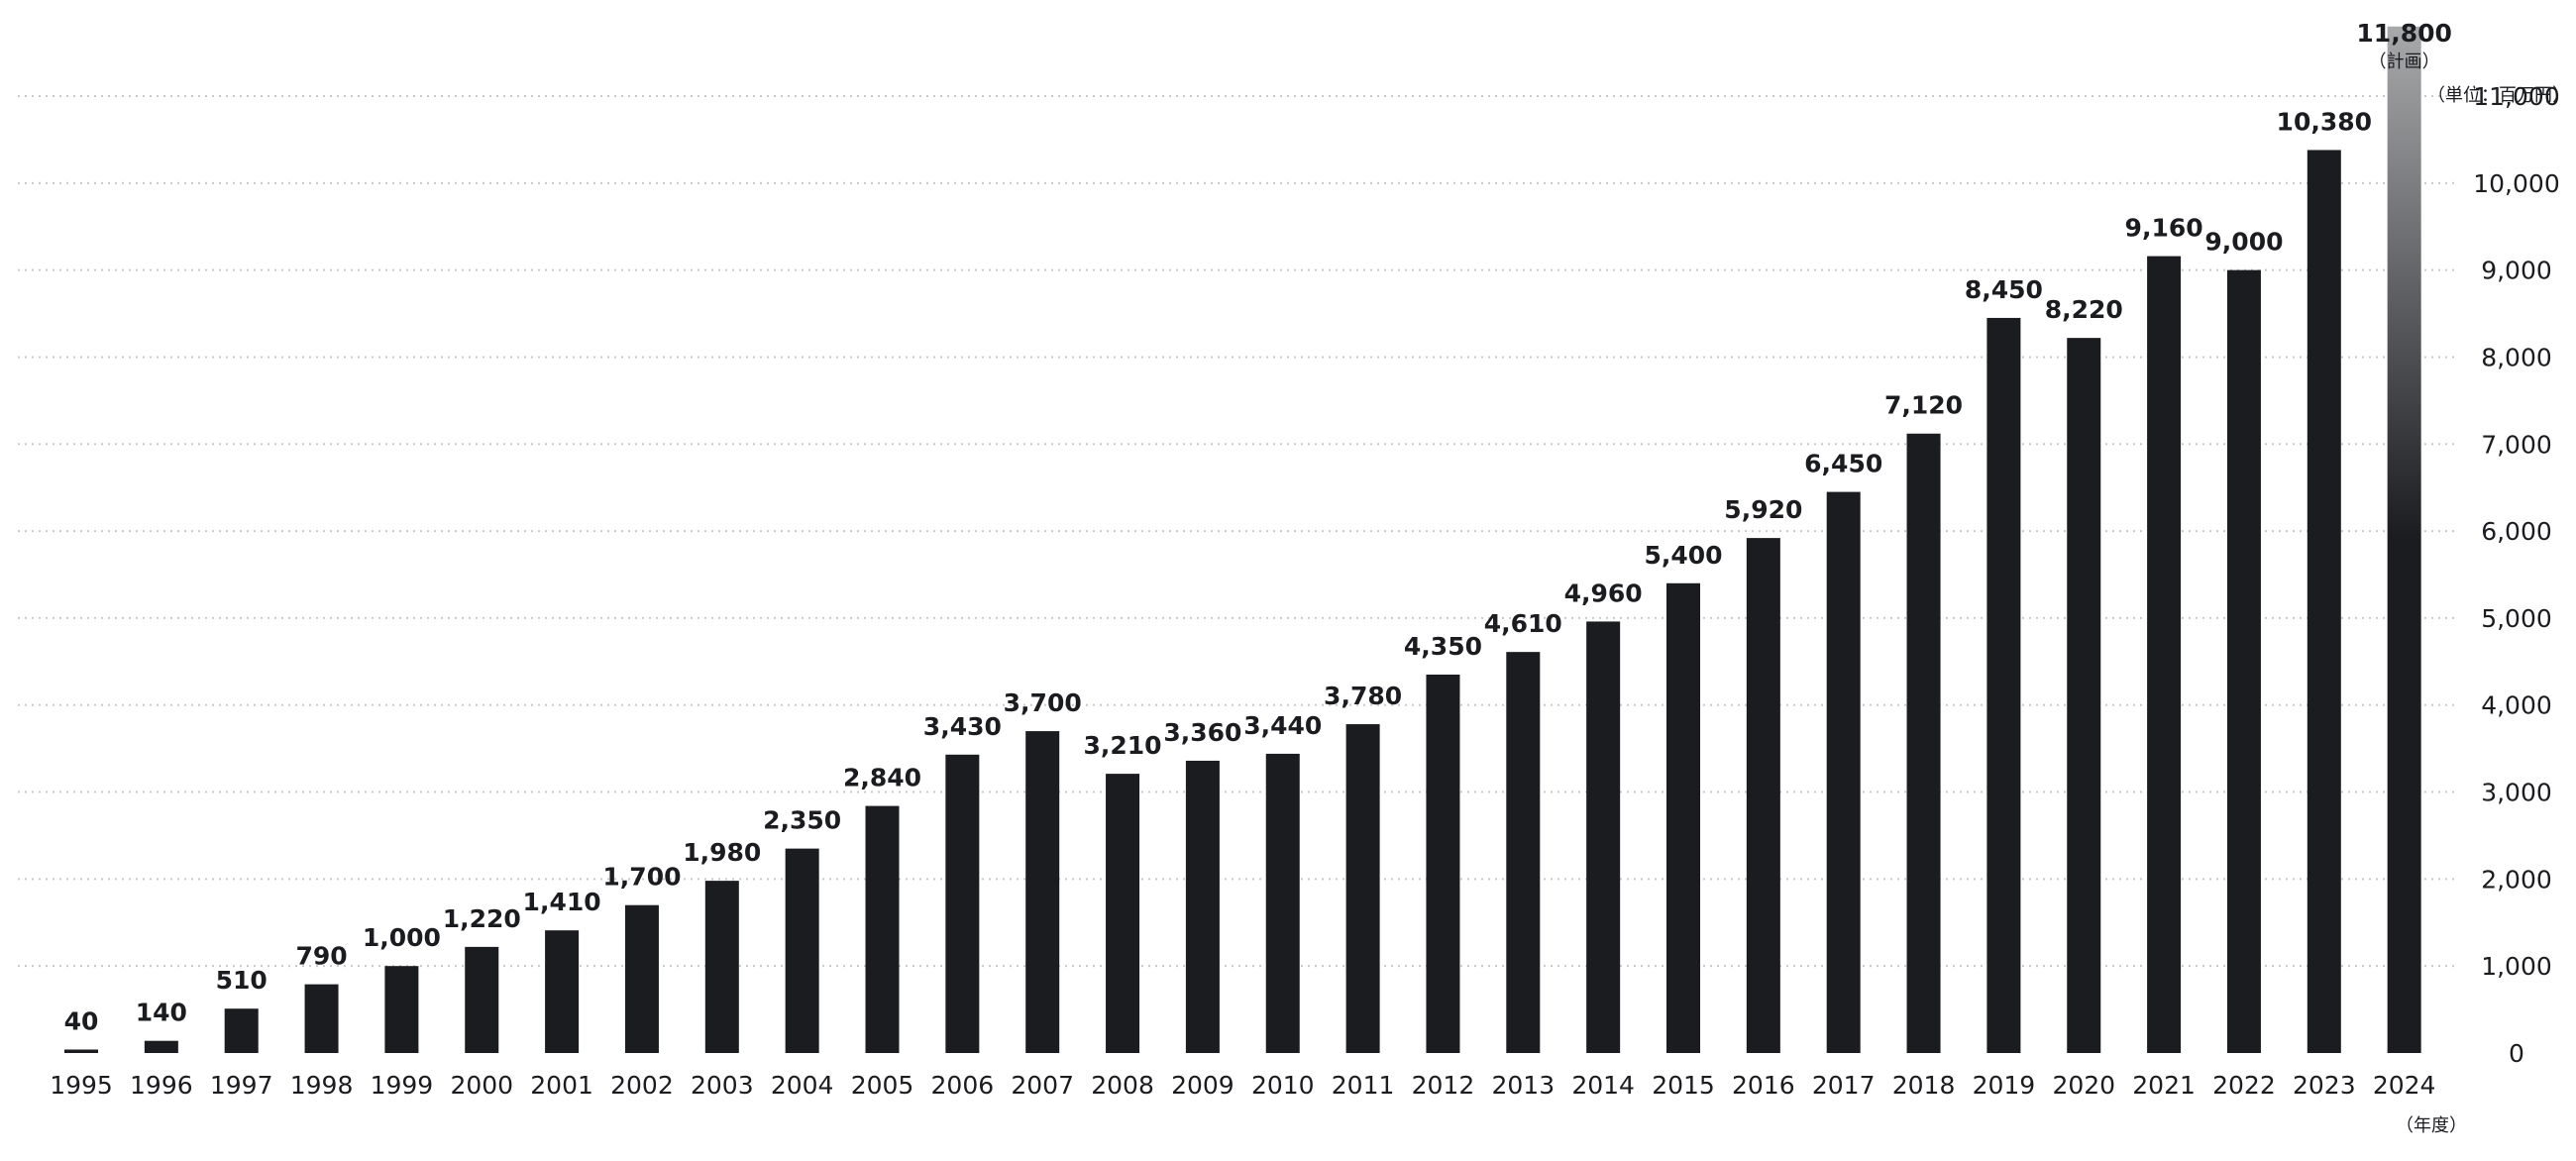 This screenshot has width=2576, height=1161. Describe the element at coordinates (2243, 242) in the screenshot. I see `value-label-2022: 9,000` at that location.